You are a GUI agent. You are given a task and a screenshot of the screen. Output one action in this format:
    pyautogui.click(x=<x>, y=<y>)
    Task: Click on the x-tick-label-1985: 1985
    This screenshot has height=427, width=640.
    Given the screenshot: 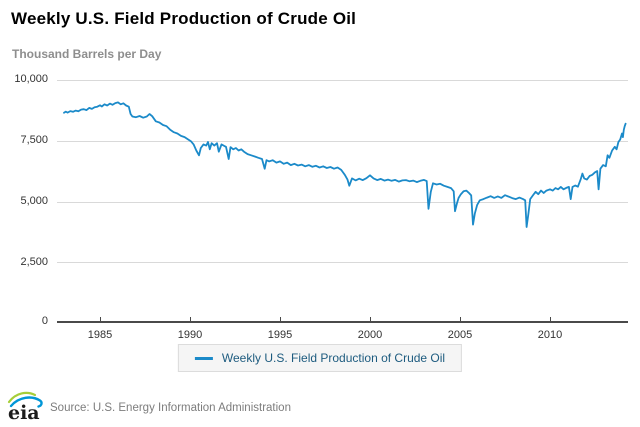 What is the action you would take?
    pyautogui.click(x=100, y=335)
    